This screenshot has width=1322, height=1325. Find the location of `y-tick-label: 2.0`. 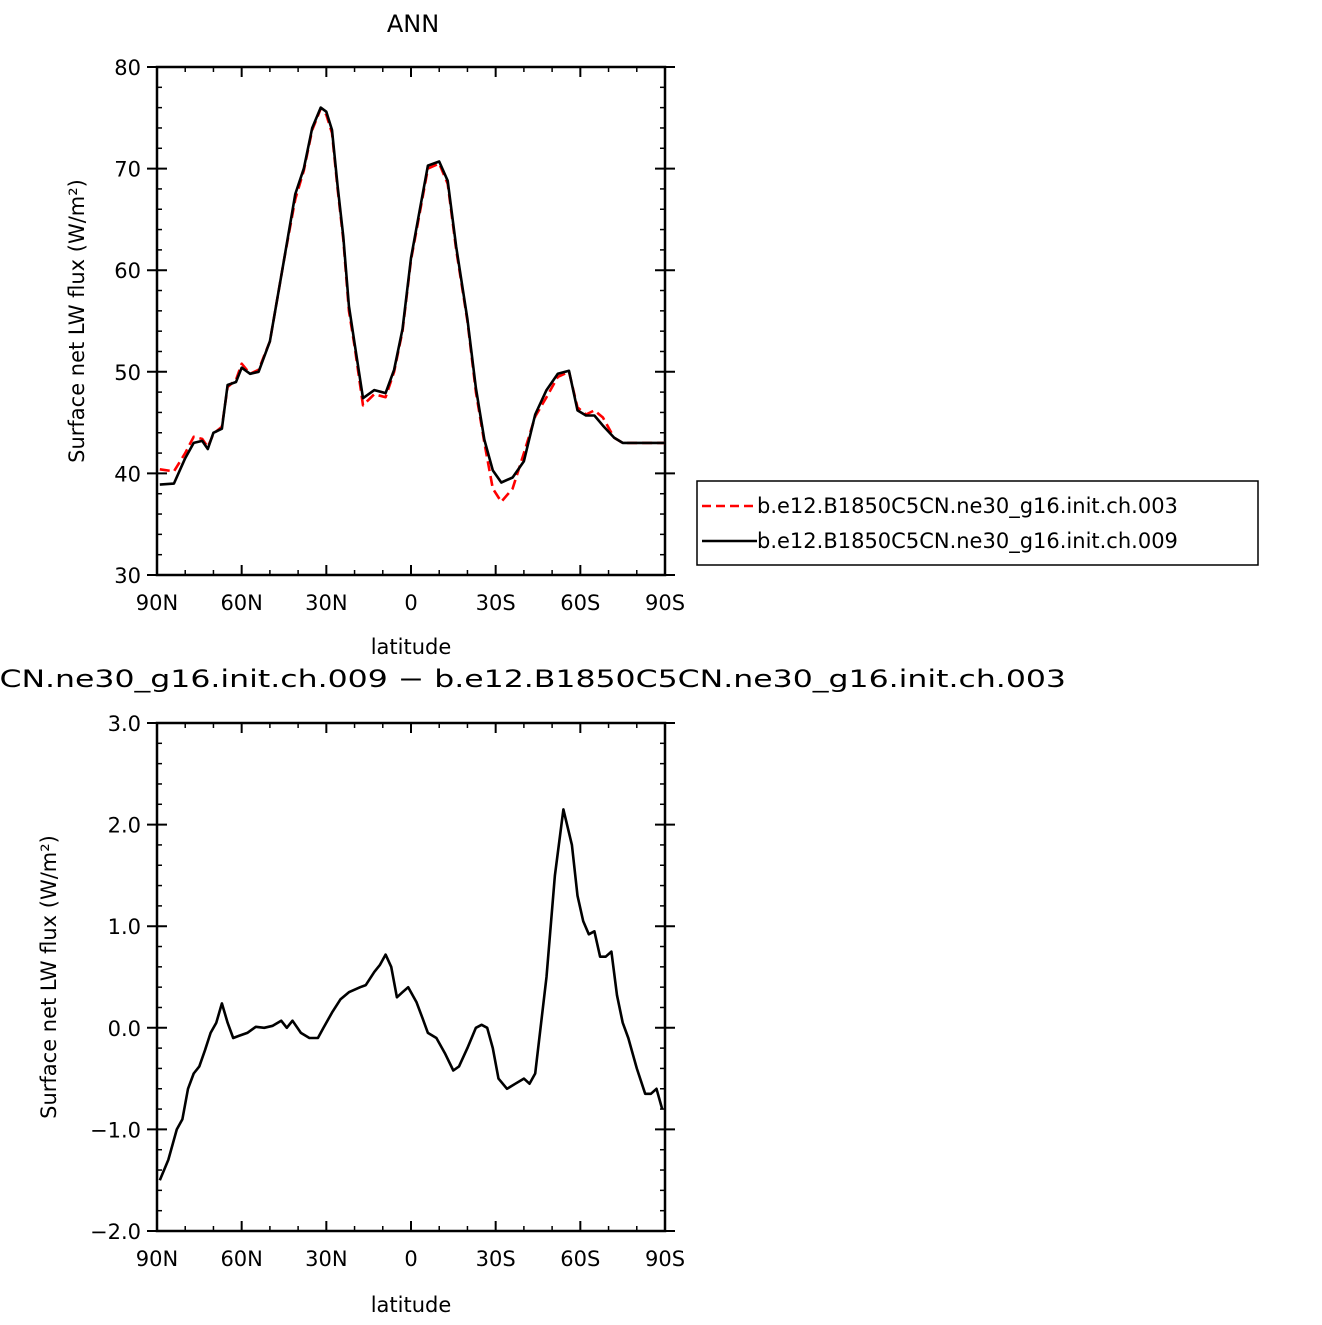

y-tick-label: 2.0 is located at coordinates (124, 826).